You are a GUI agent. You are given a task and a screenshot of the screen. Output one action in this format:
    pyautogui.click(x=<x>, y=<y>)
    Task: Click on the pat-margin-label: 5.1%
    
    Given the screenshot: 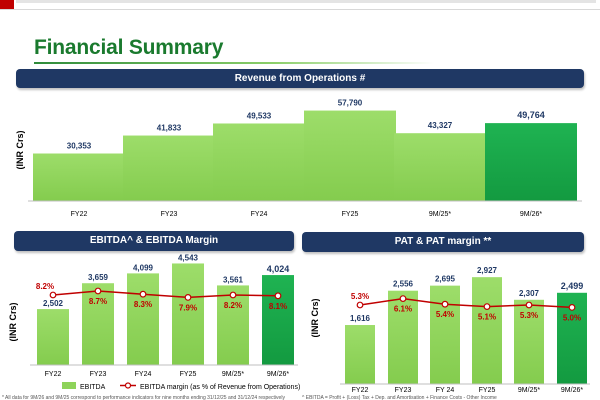 What is the action you would take?
    pyautogui.click(x=487, y=317)
    